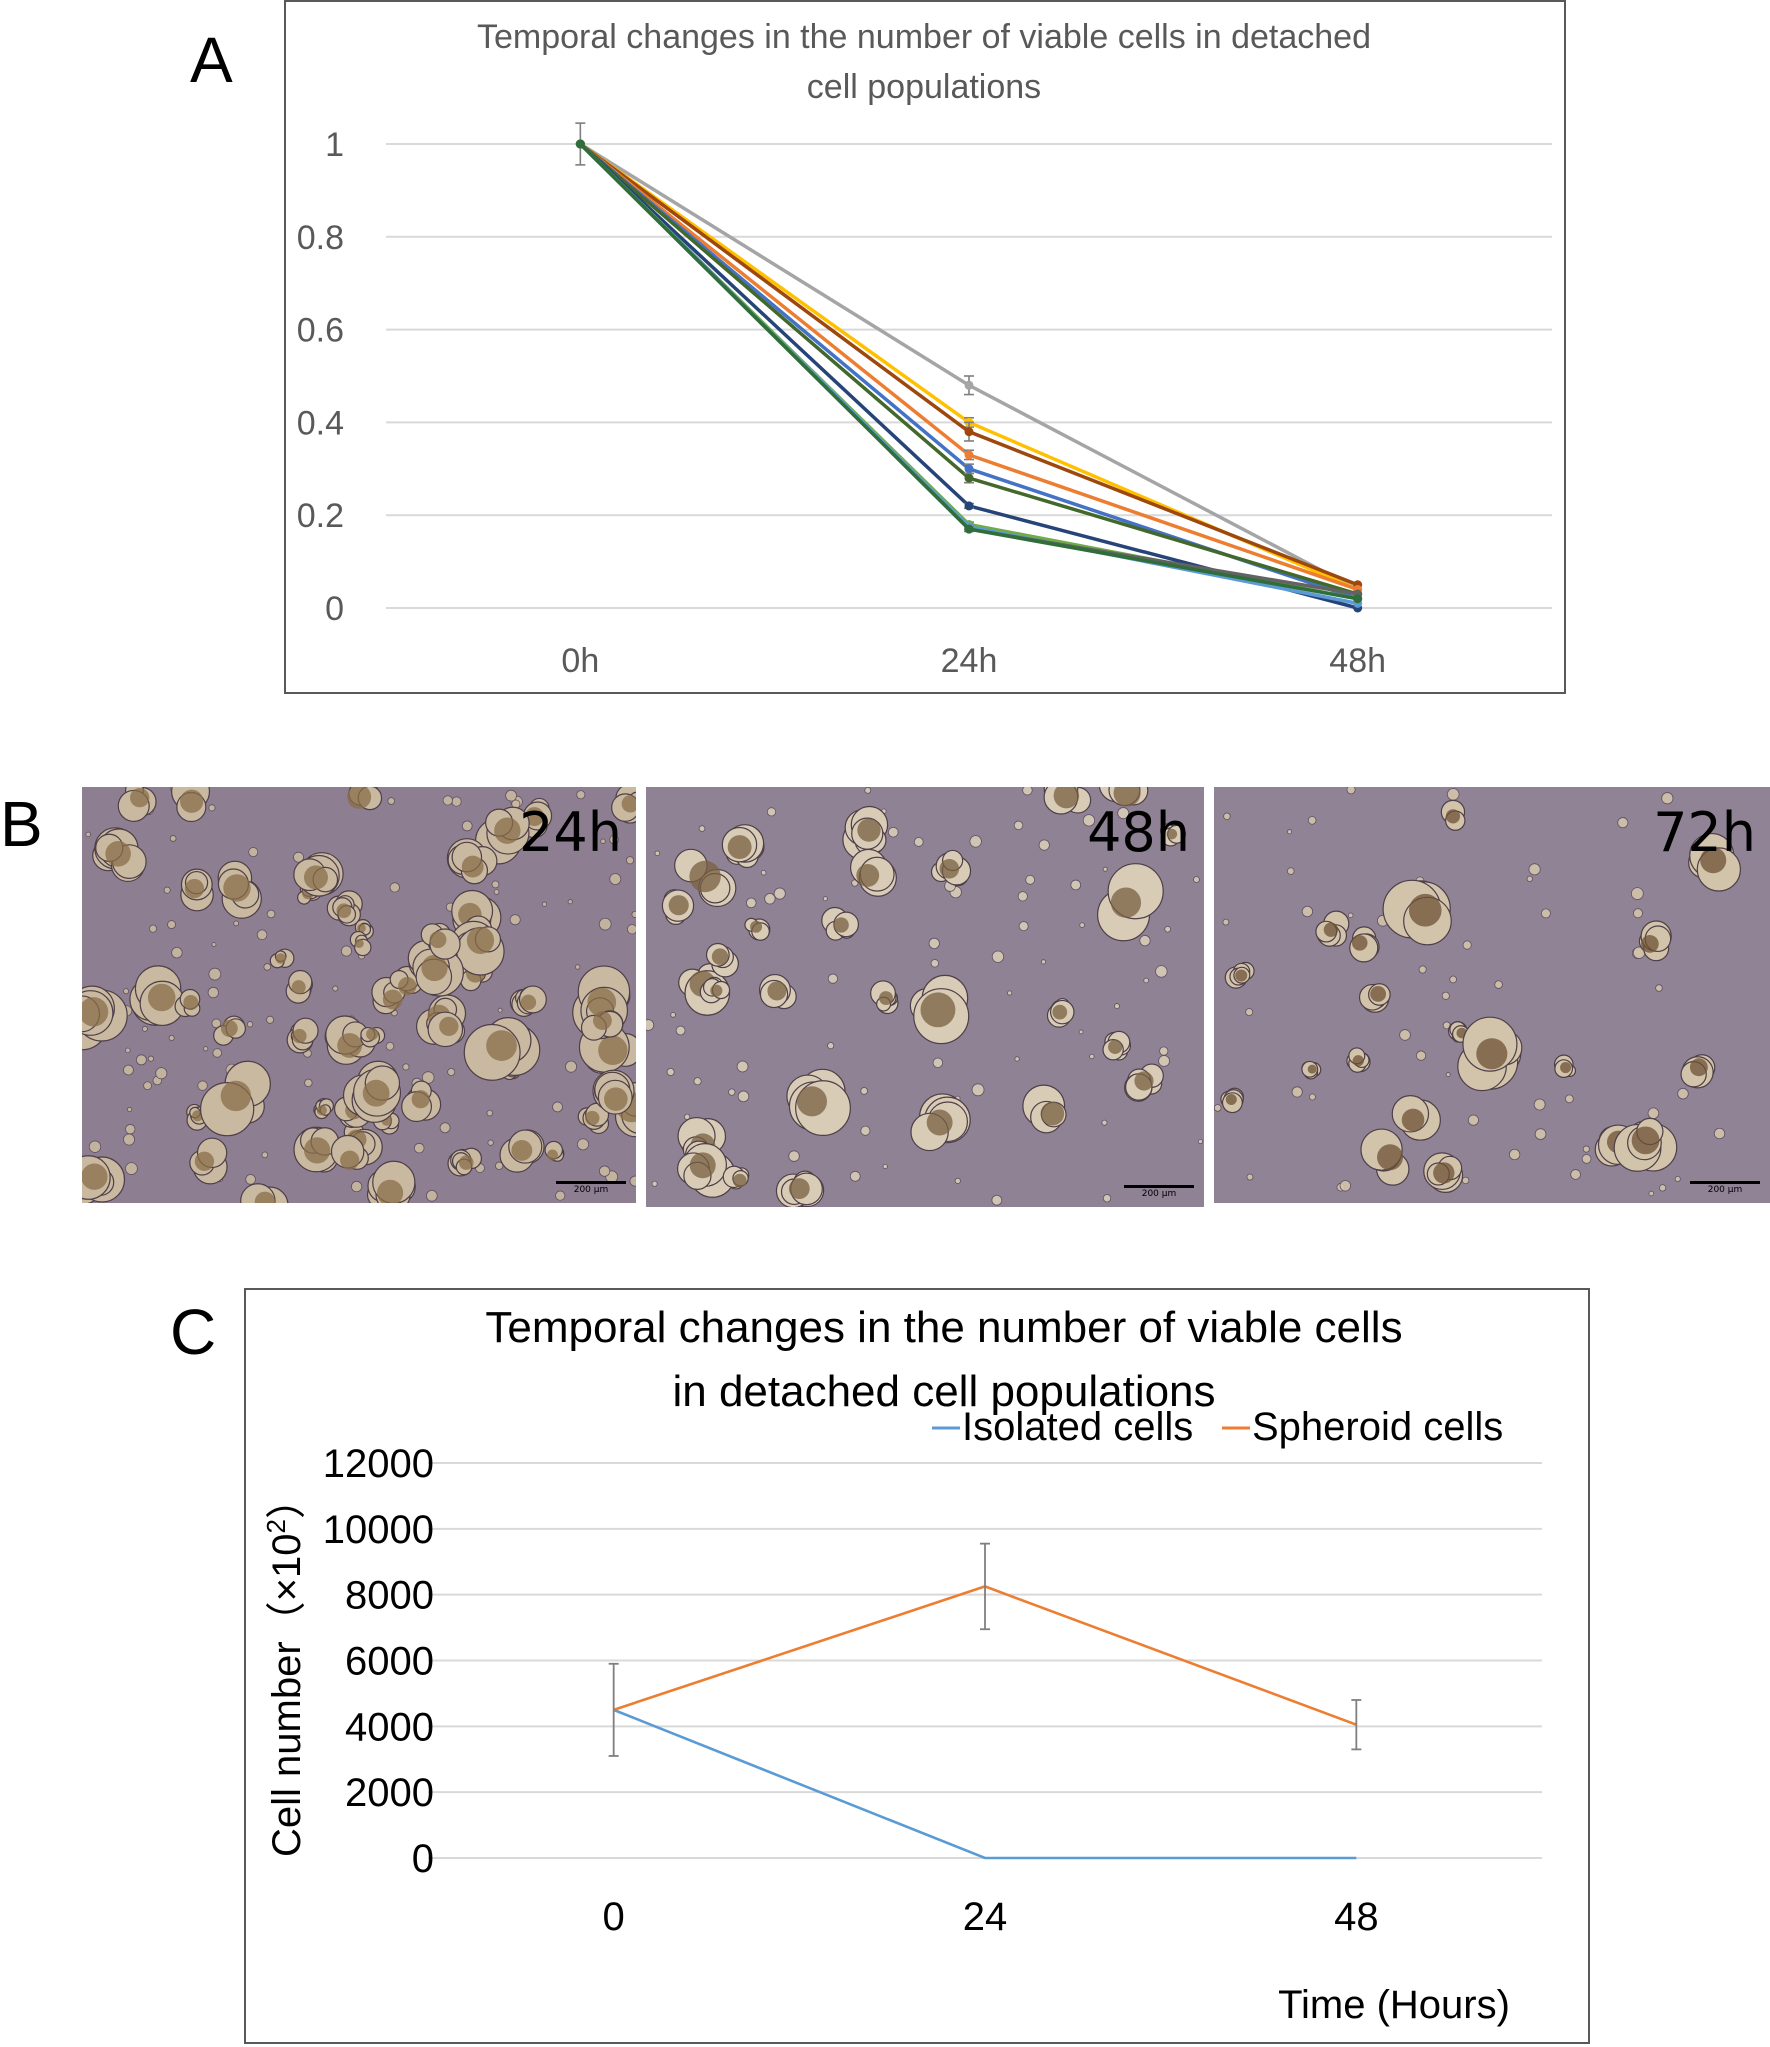 Image resolution: width=1770 pixels, height=2047 pixels. What do you see at coordinates (320, 423) in the screenshot?
I see `chart-a-y-tick: 0.4` at bounding box center [320, 423].